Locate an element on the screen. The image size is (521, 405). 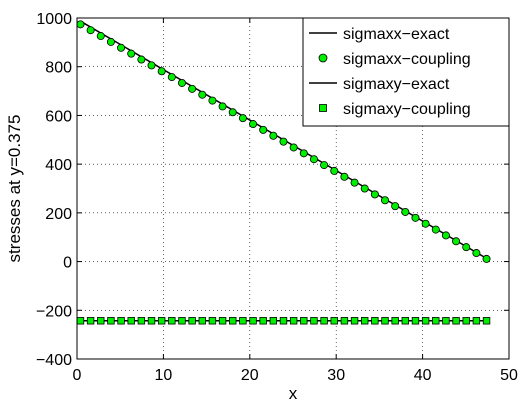
legend-label: sigmaxy−exact is located at coordinates (396, 84).